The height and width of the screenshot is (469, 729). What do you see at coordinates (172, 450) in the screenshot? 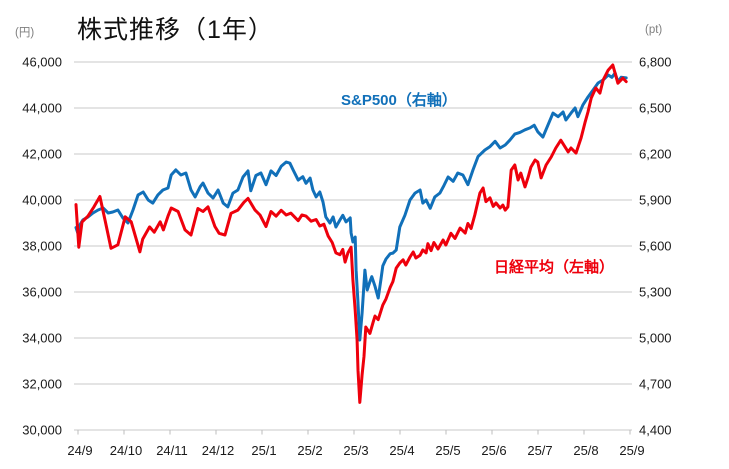
I see `x-axis-label: 24/11` at bounding box center [172, 450].